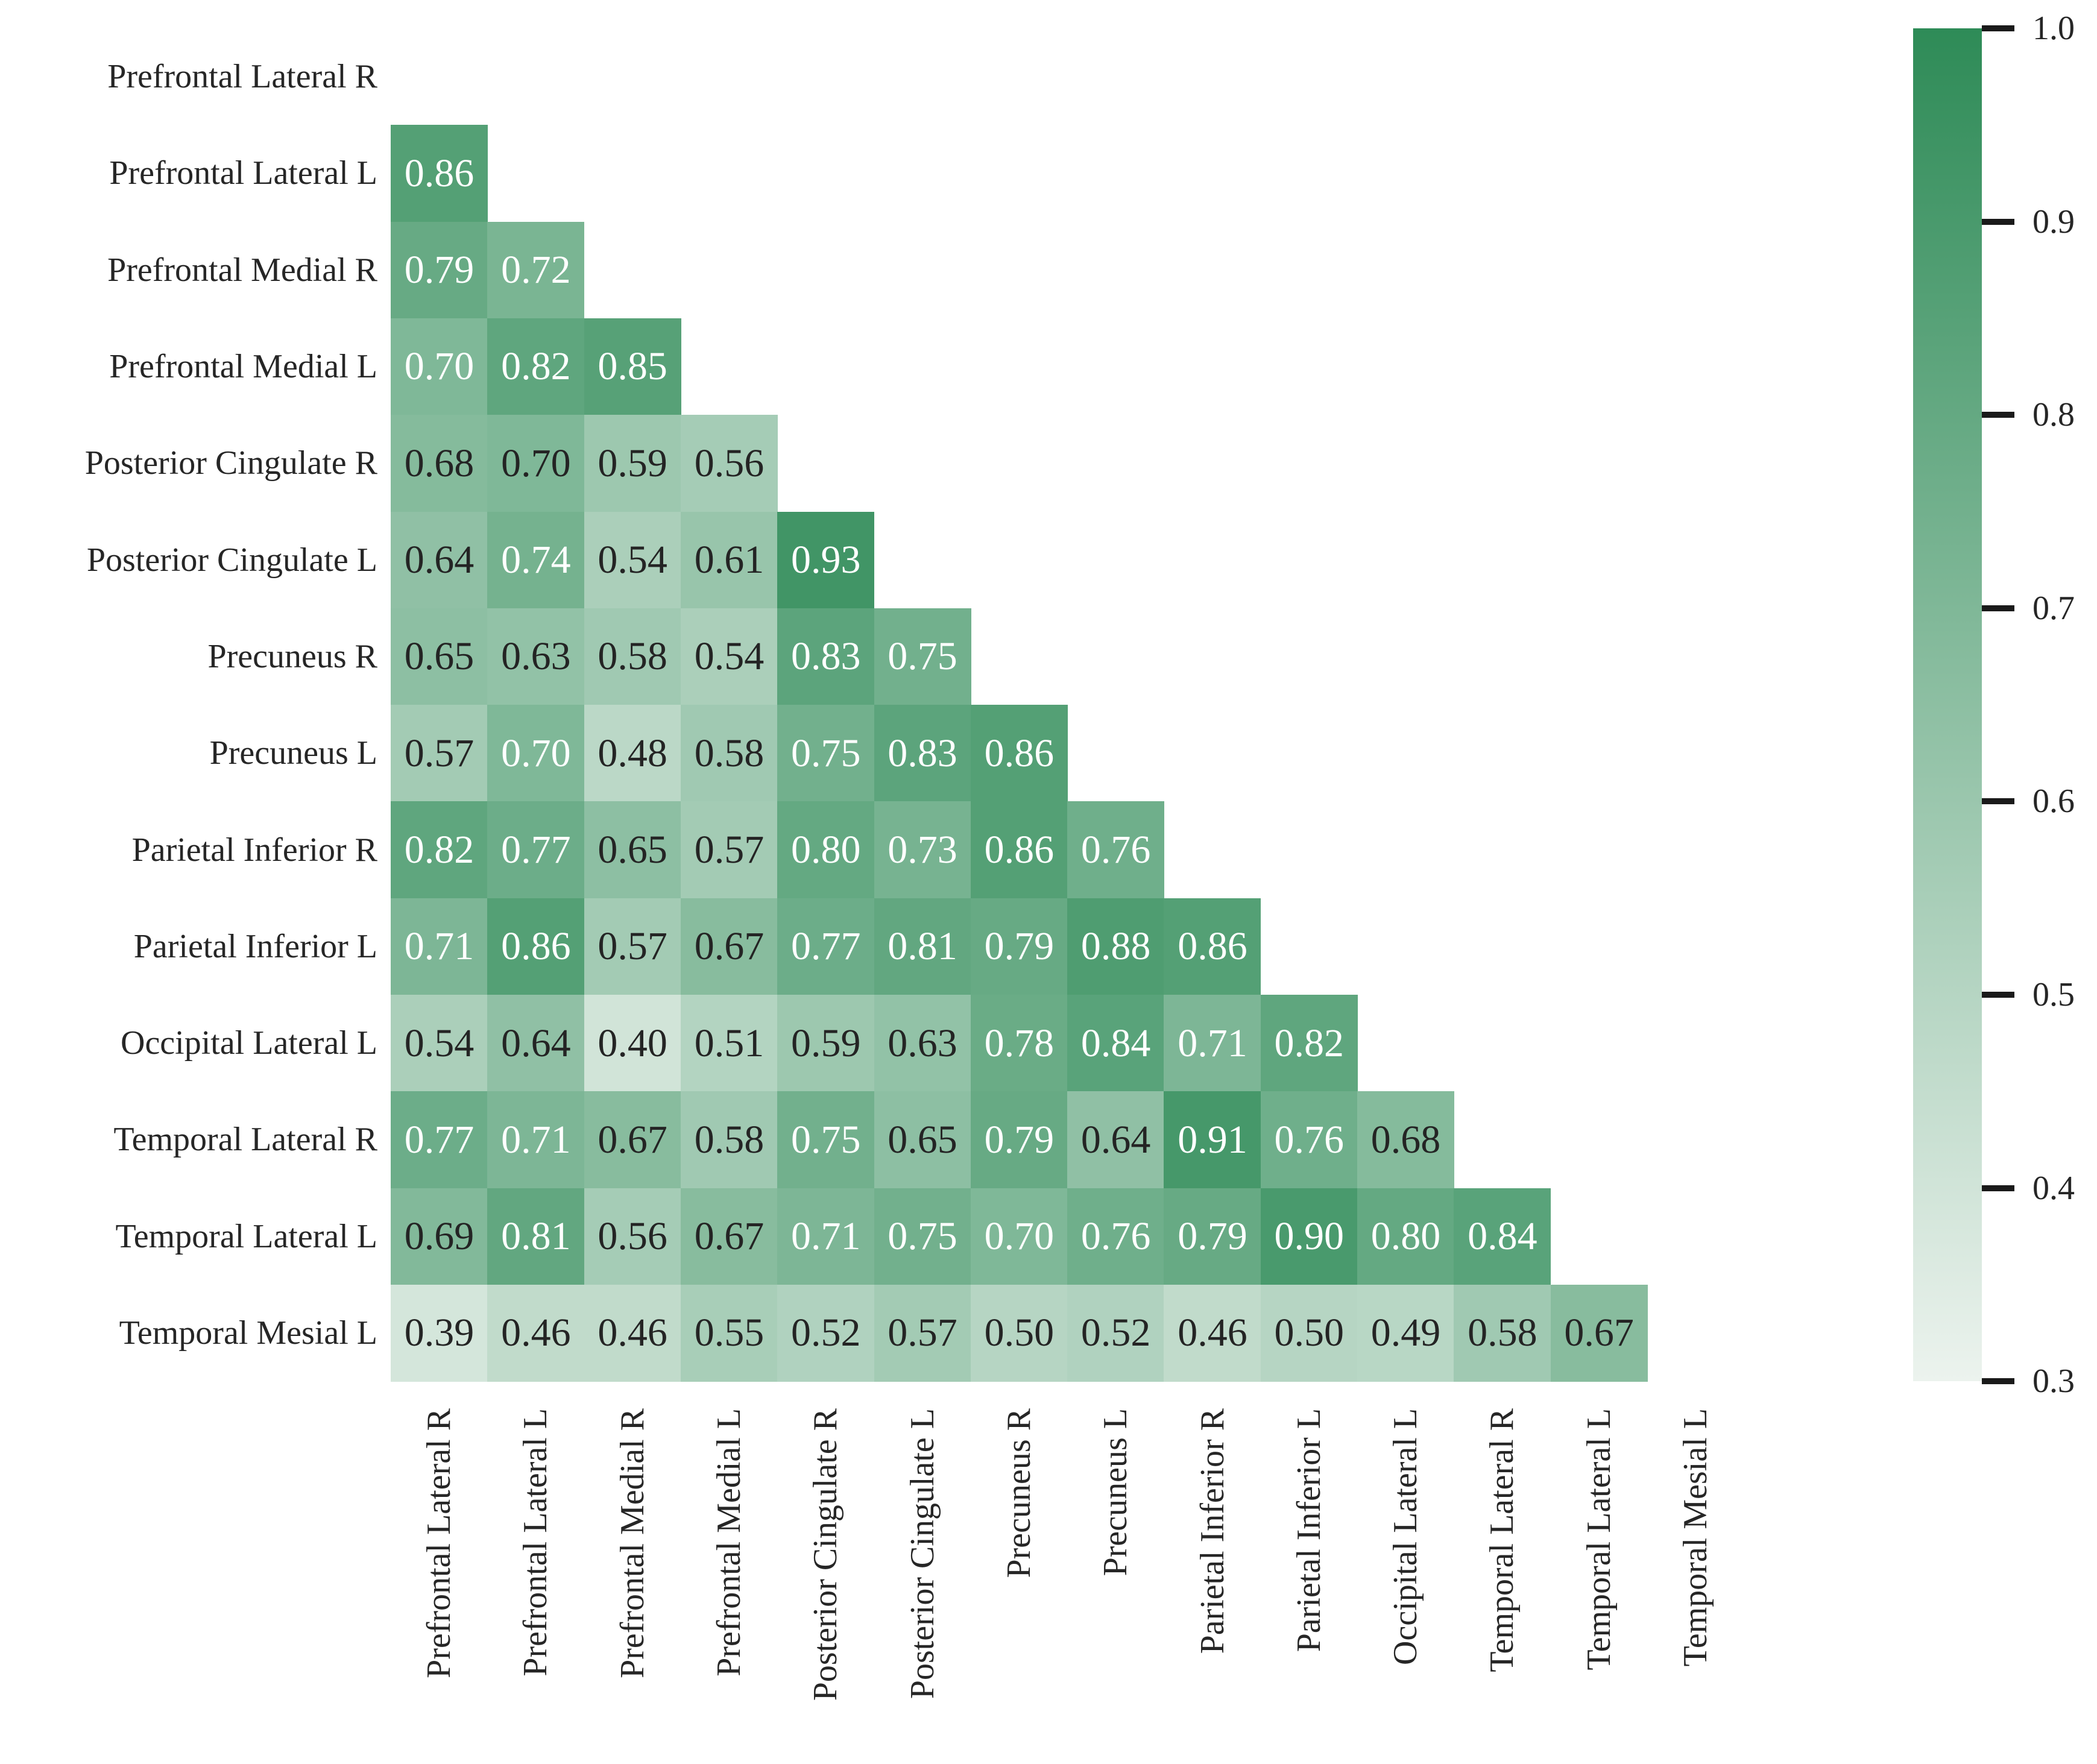  What do you see at coordinates (1309, 1333) in the screenshot?
I see `cell-value: 0.50` at bounding box center [1309, 1333].